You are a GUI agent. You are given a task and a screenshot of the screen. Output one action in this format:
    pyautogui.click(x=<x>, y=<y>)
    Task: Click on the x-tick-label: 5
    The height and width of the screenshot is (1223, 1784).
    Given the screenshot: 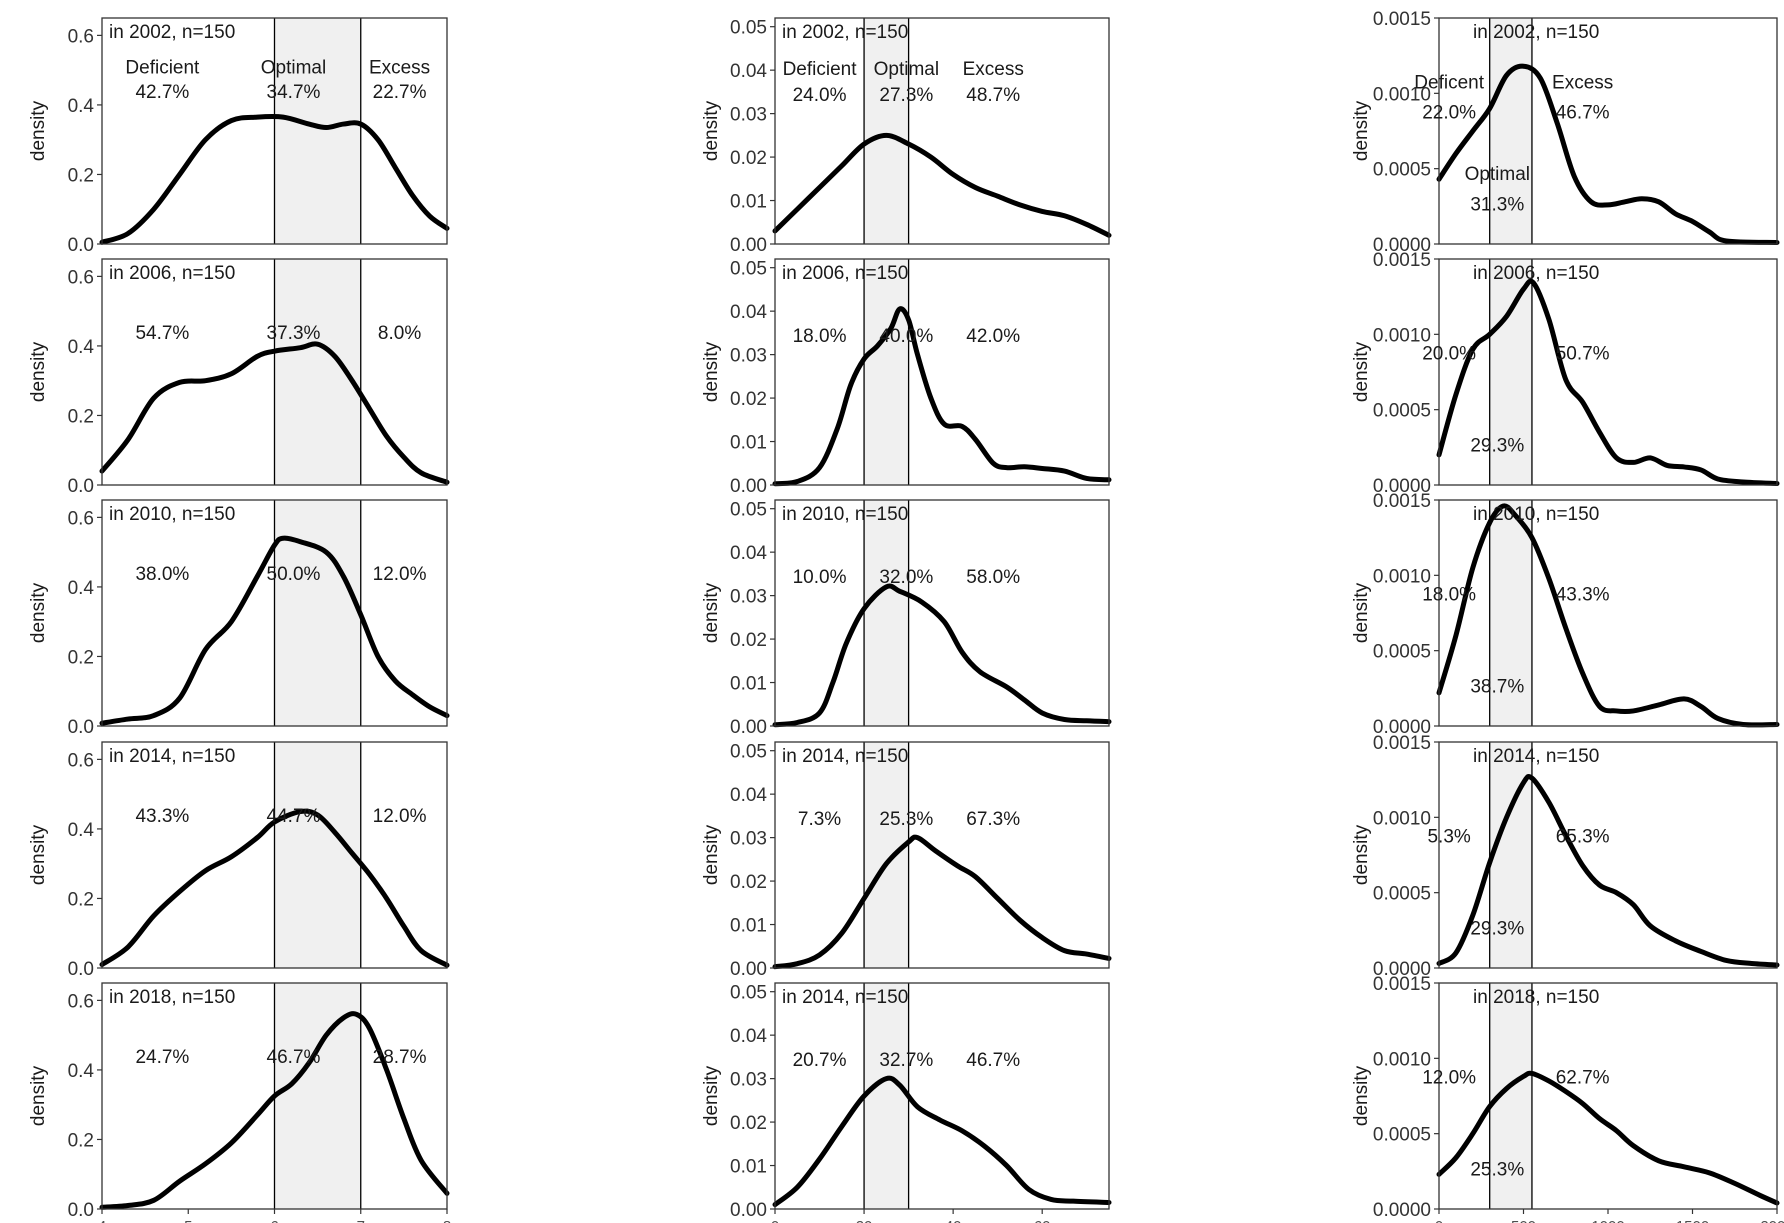 What is the action you would take?
    pyautogui.click(x=188, y=1220)
    